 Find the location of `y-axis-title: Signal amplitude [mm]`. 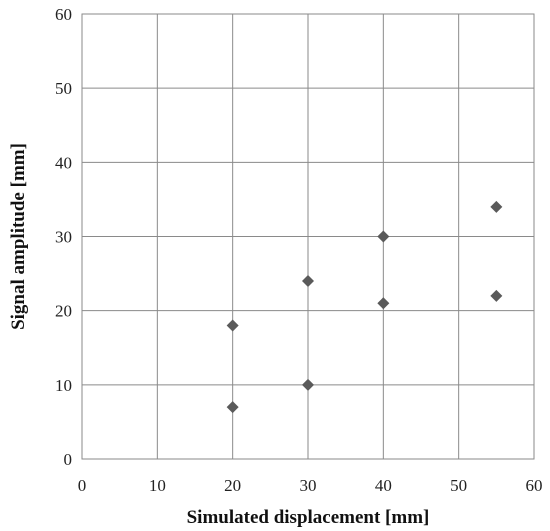

y-axis-title: Signal amplitude [mm] is located at coordinates (18, 236).